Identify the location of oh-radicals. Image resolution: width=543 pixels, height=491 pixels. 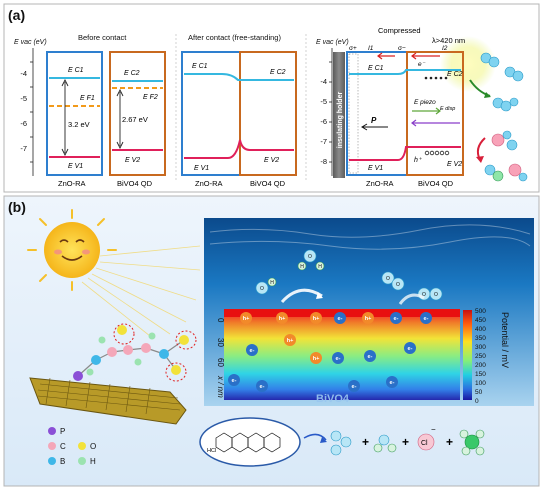
(506, 156).